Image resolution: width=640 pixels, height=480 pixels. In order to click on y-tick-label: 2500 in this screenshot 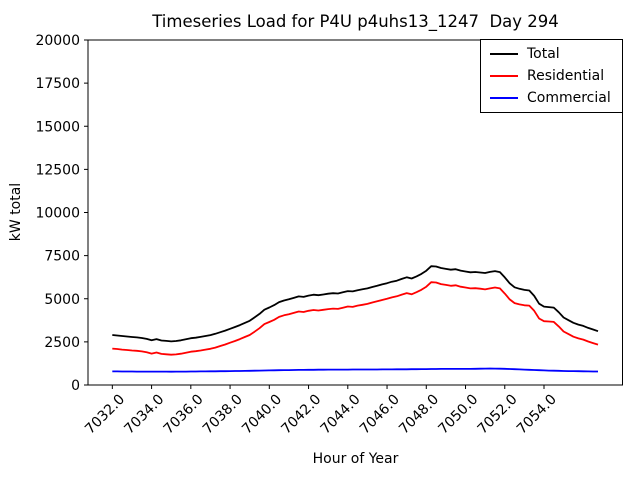, I will do `click(62, 343)`.